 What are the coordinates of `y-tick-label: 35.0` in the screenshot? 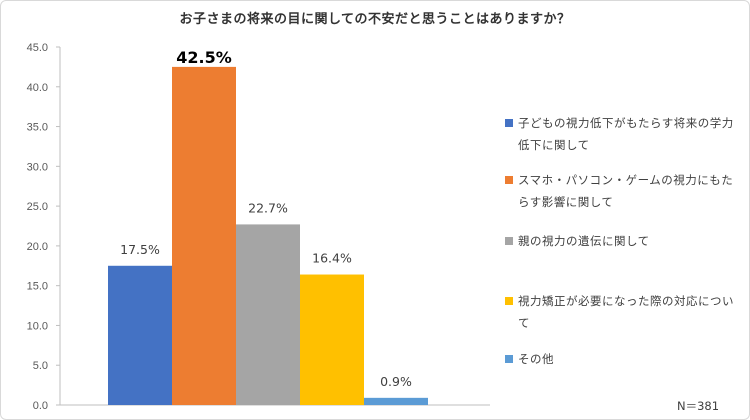 It's located at (37, 128).